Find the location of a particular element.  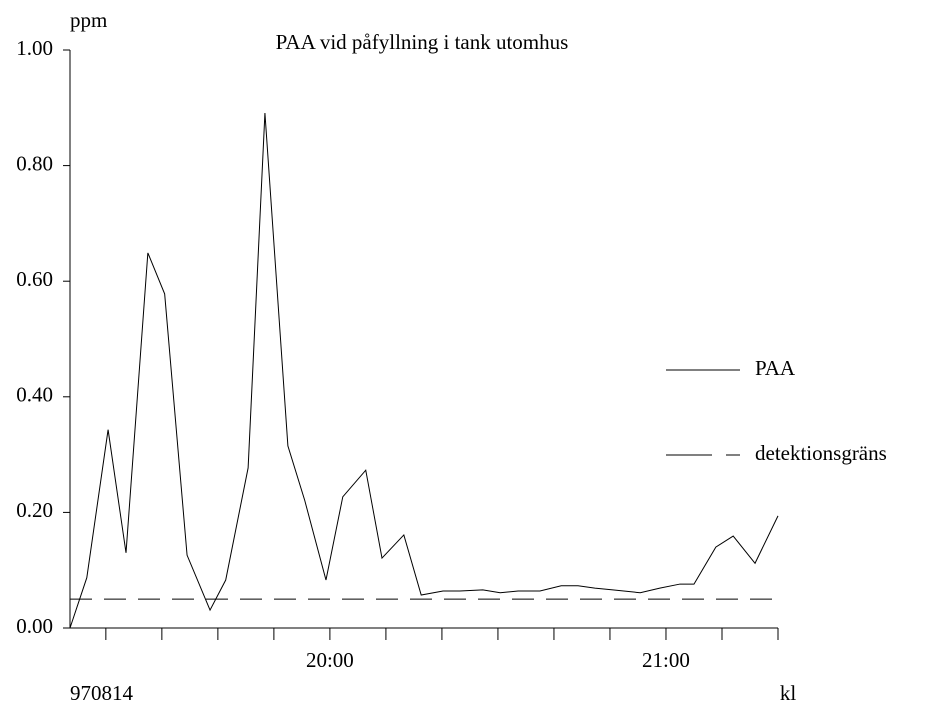

x-tick-label: 20:00 is located at coordinates (330, 660).